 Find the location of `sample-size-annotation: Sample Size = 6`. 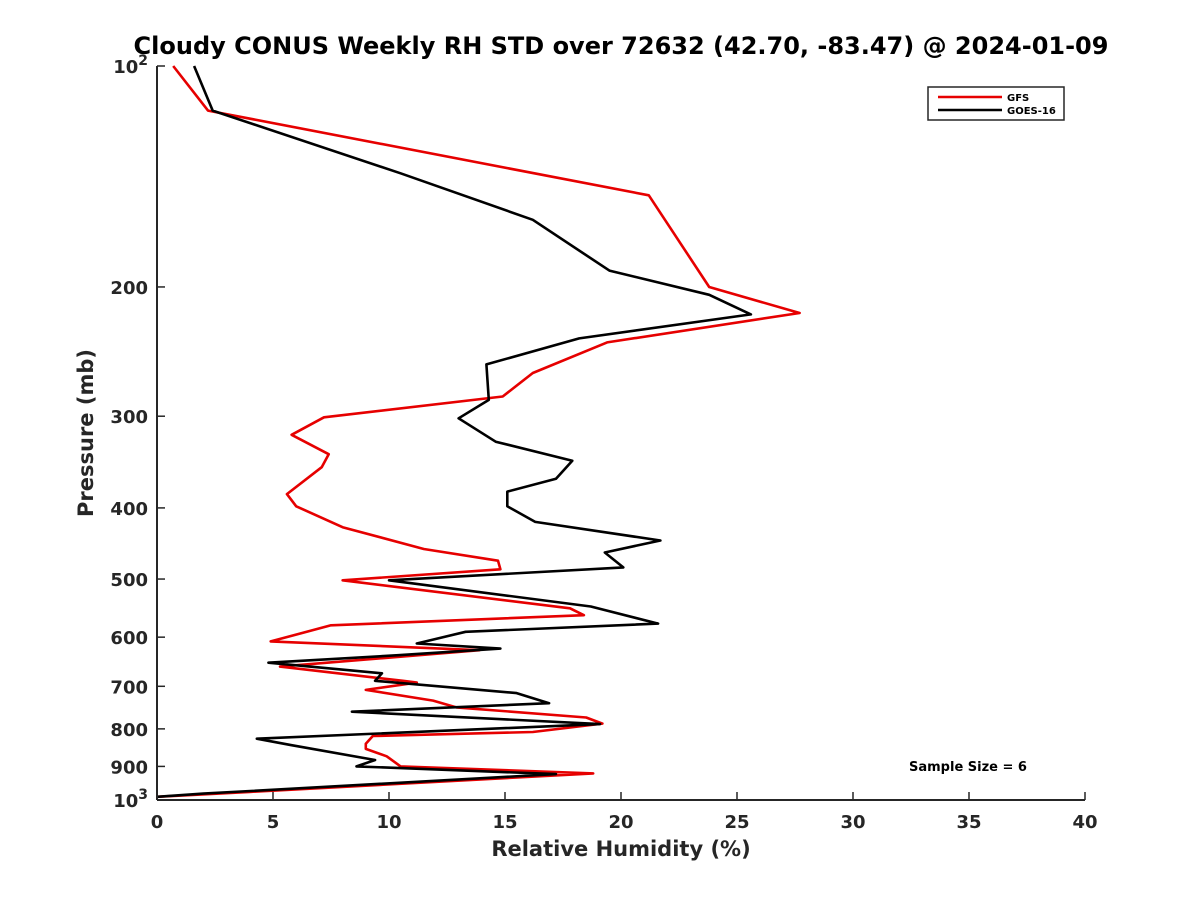

sample-size-annotation: Sample Size = 6 is located at coordinates (968, 767).